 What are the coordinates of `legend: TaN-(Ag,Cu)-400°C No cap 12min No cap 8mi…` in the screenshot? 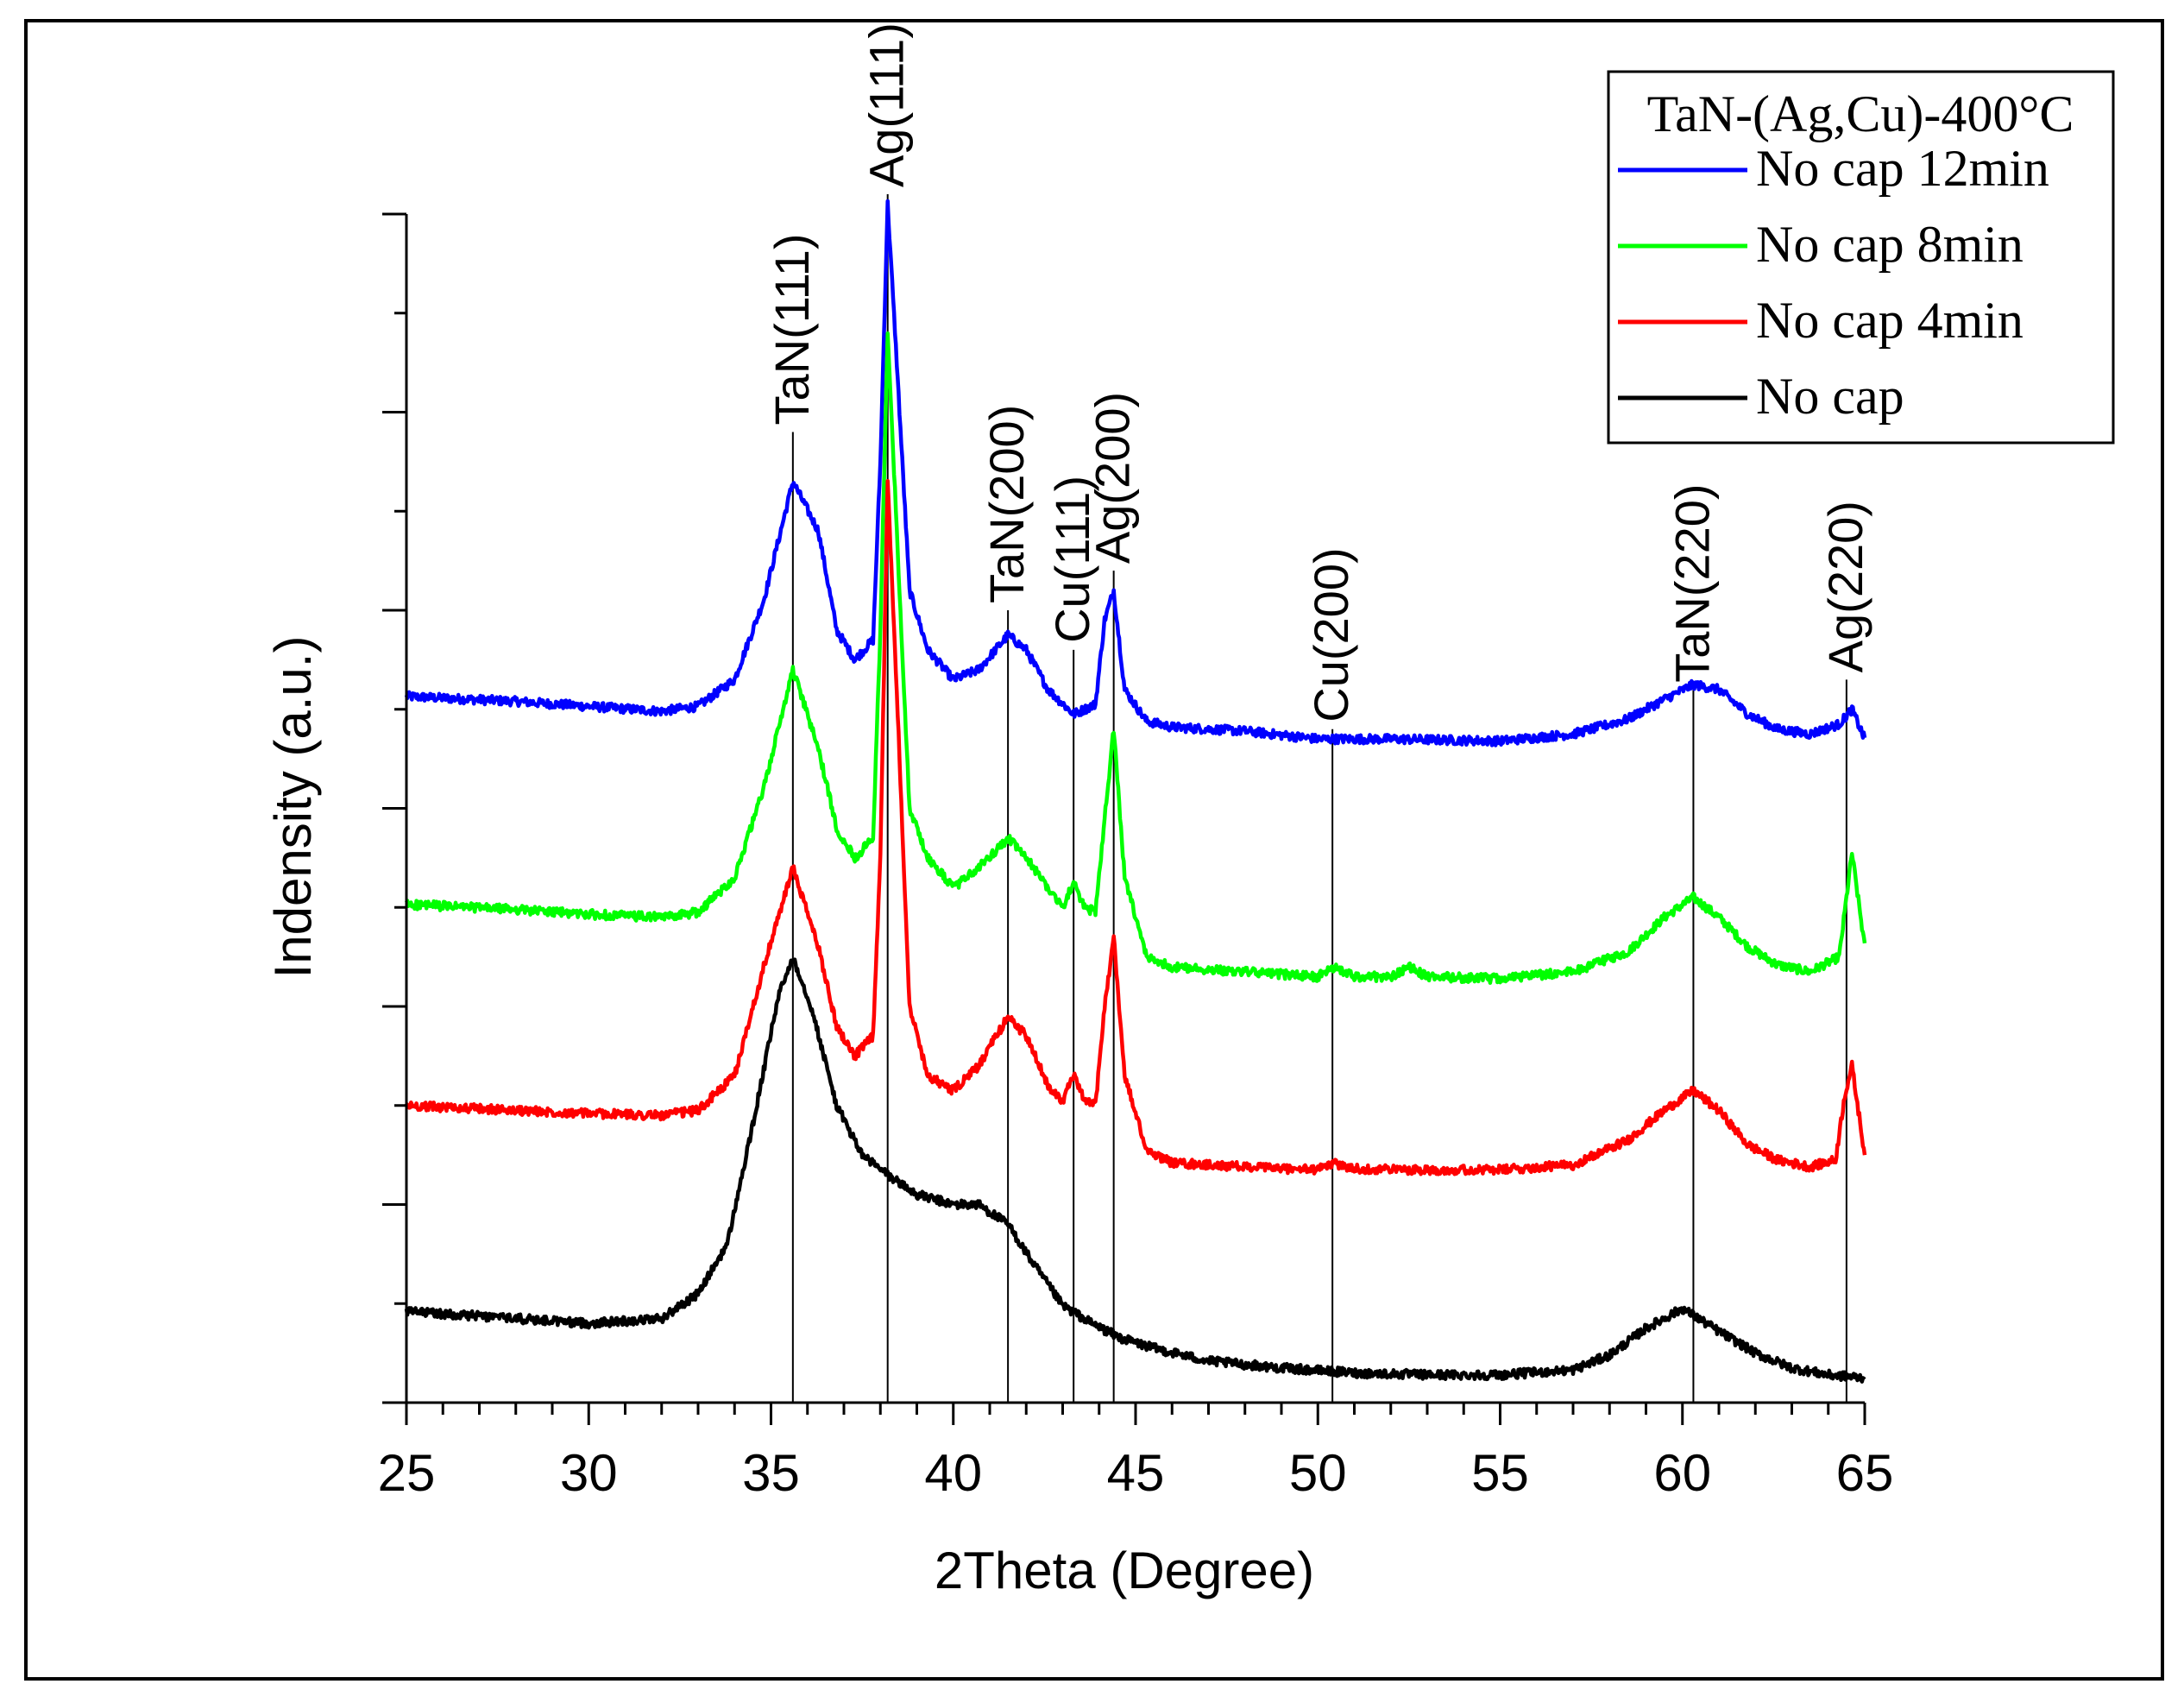 It's located at (1861, 257).